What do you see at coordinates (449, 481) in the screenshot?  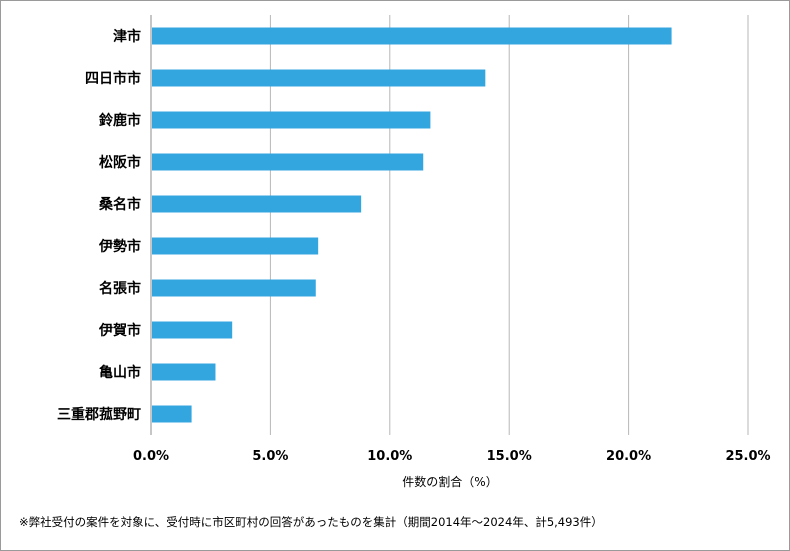 I see `x-axis-label: 件数の割合（%）` at bounding box center [449, 481].